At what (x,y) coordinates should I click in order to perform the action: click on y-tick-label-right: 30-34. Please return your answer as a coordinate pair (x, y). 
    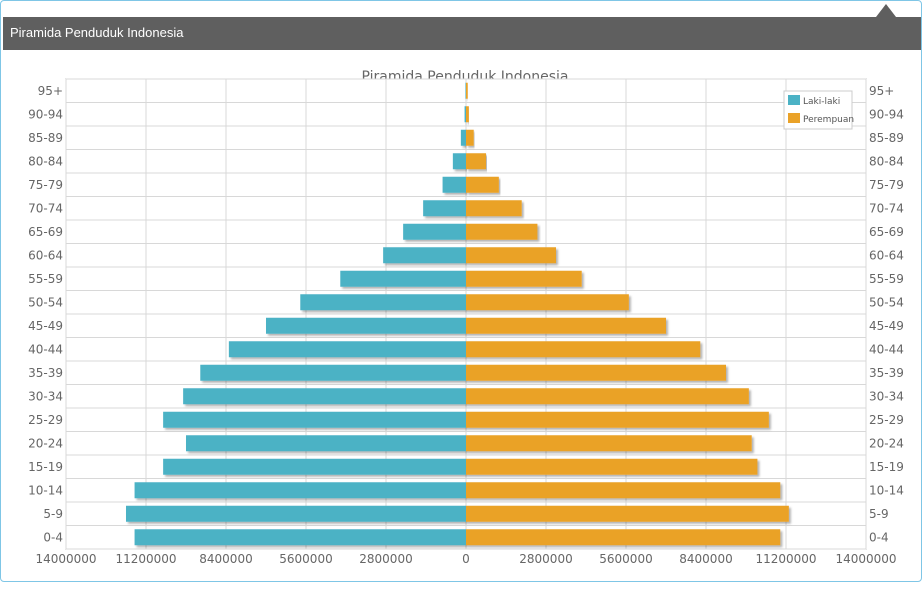
    Looking at the image, I should click on (886, 396).